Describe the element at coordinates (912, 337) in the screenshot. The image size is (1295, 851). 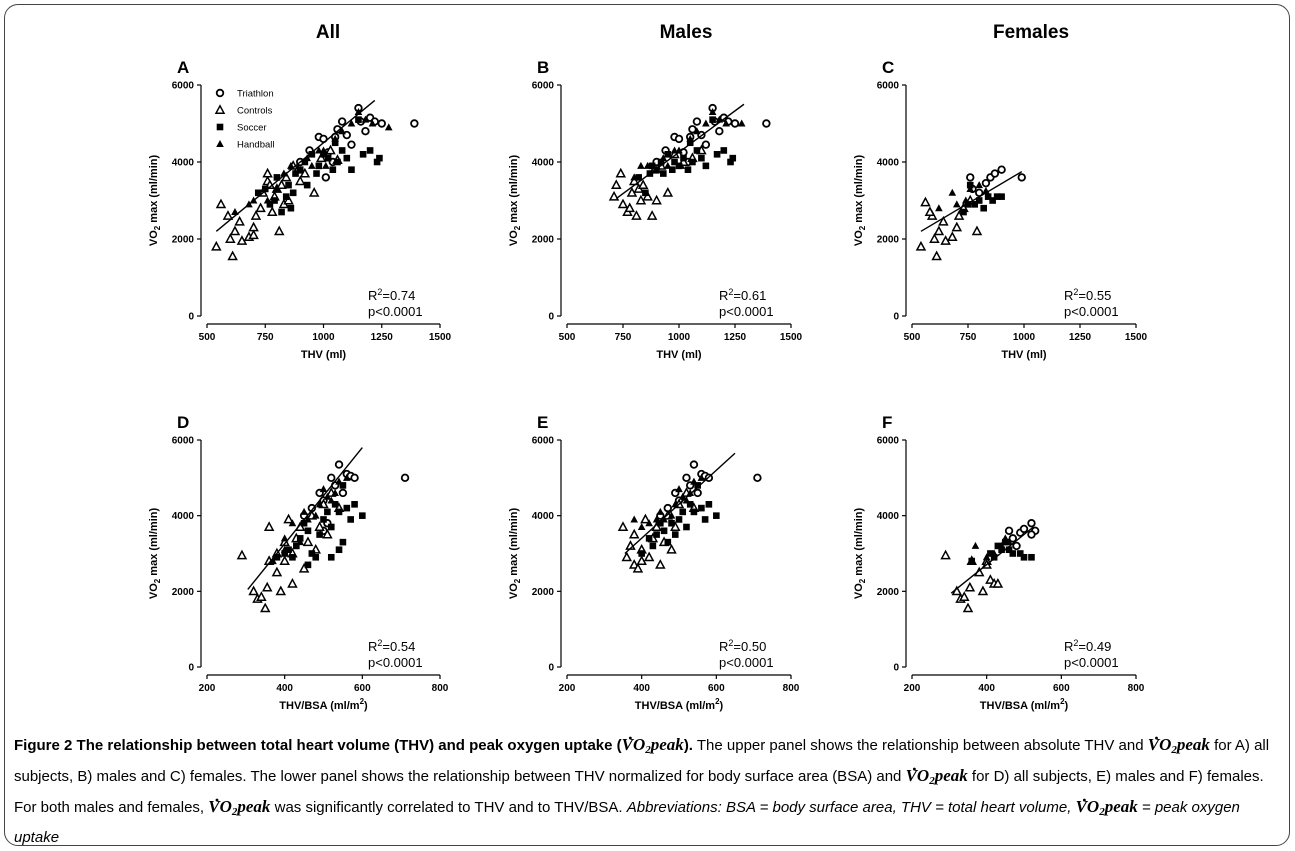
I see `x-tick-label: 500` at that location.